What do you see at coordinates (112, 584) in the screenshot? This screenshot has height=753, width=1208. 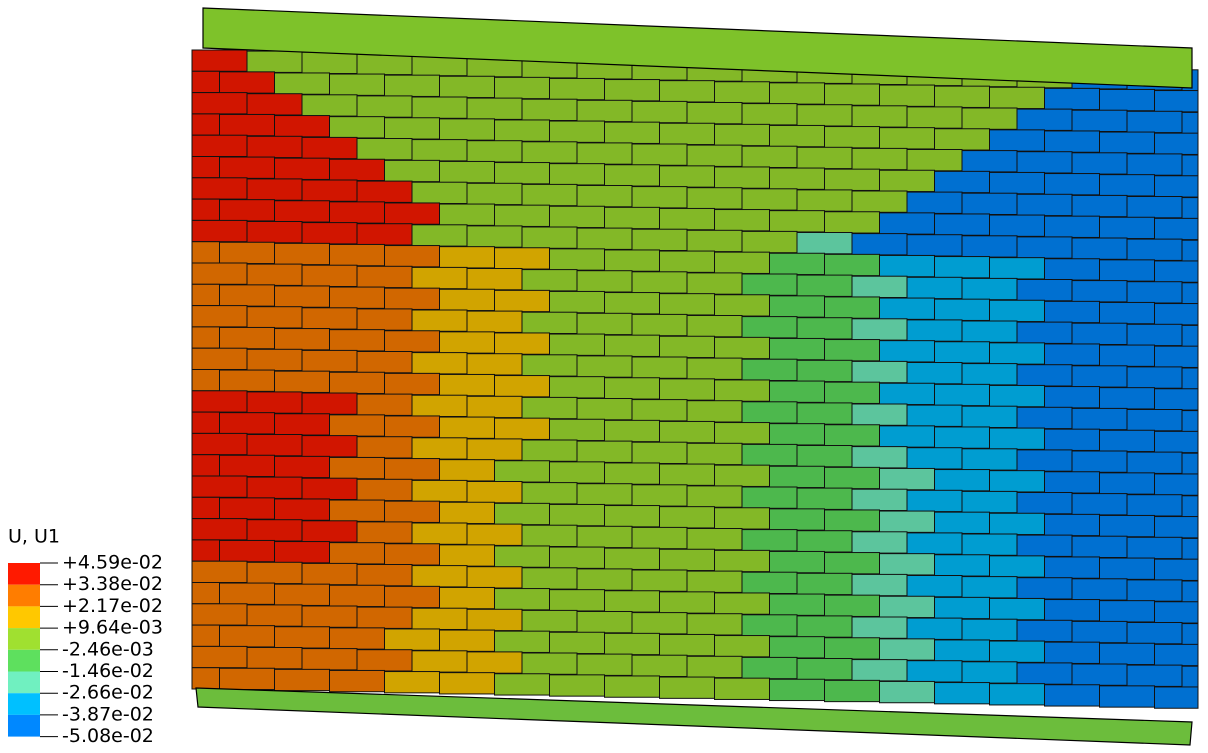 I see `legend-label: +3.38e-02` at bounding box center [112, 584].